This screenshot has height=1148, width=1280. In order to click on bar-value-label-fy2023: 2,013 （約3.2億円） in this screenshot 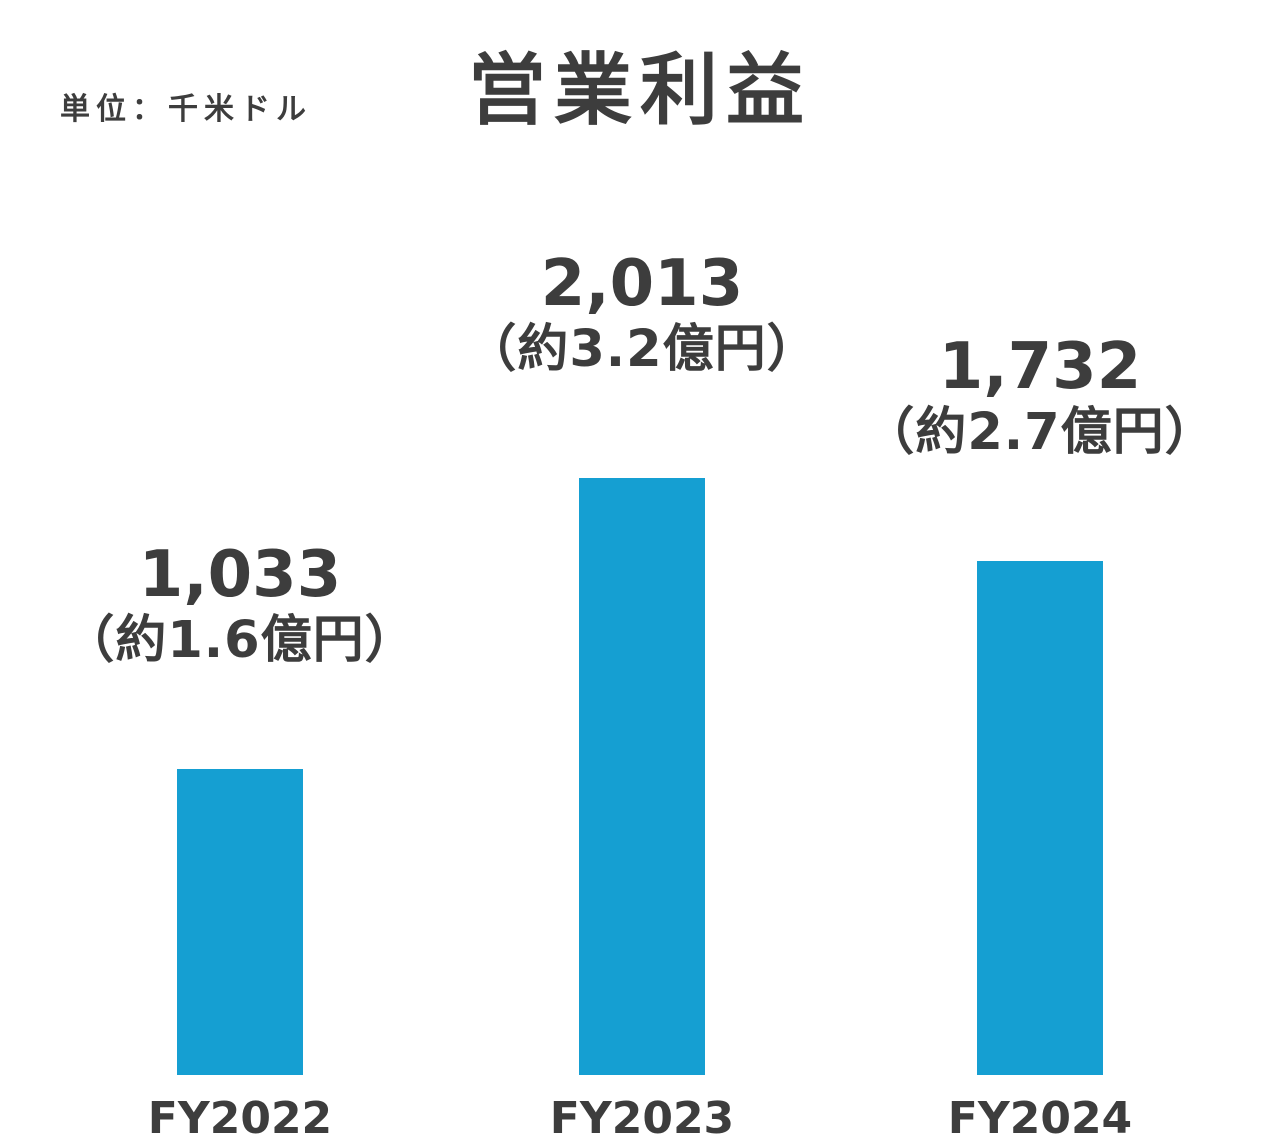, I will do `click(642, 313)`.